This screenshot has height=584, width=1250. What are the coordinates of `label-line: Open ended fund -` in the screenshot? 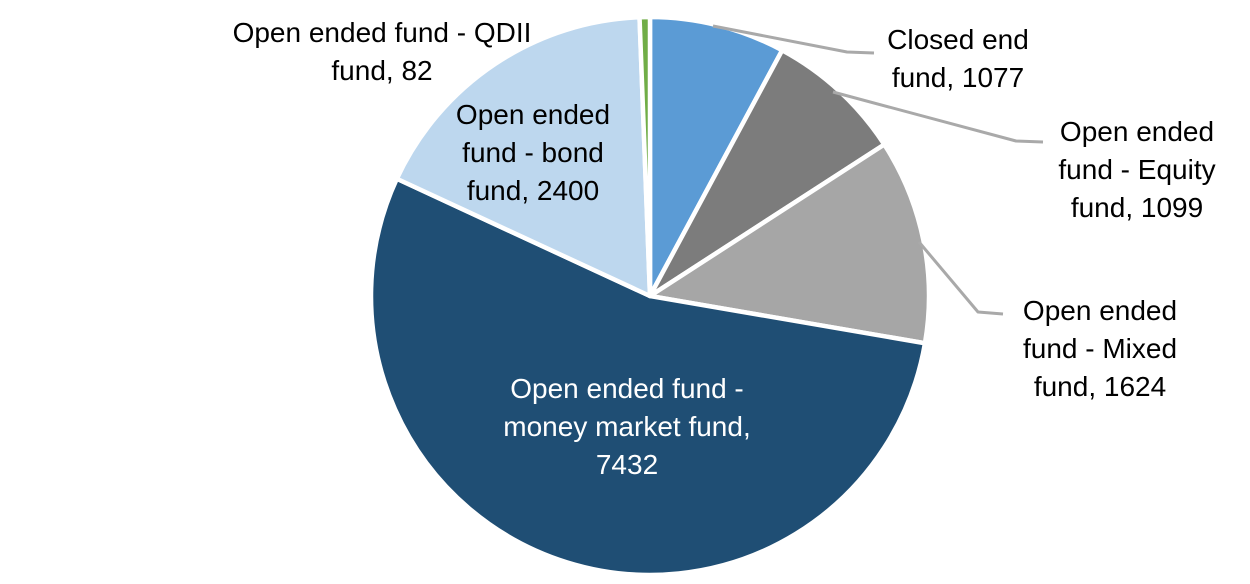 It's located at (627, 388).